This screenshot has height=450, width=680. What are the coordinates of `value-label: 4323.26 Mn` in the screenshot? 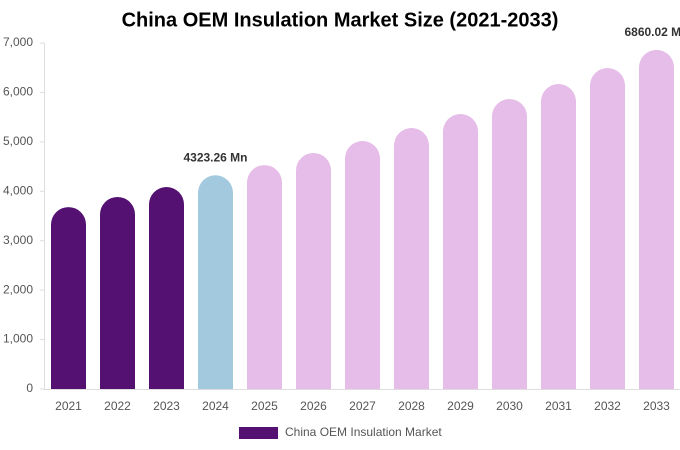 It's located at (215, 157).